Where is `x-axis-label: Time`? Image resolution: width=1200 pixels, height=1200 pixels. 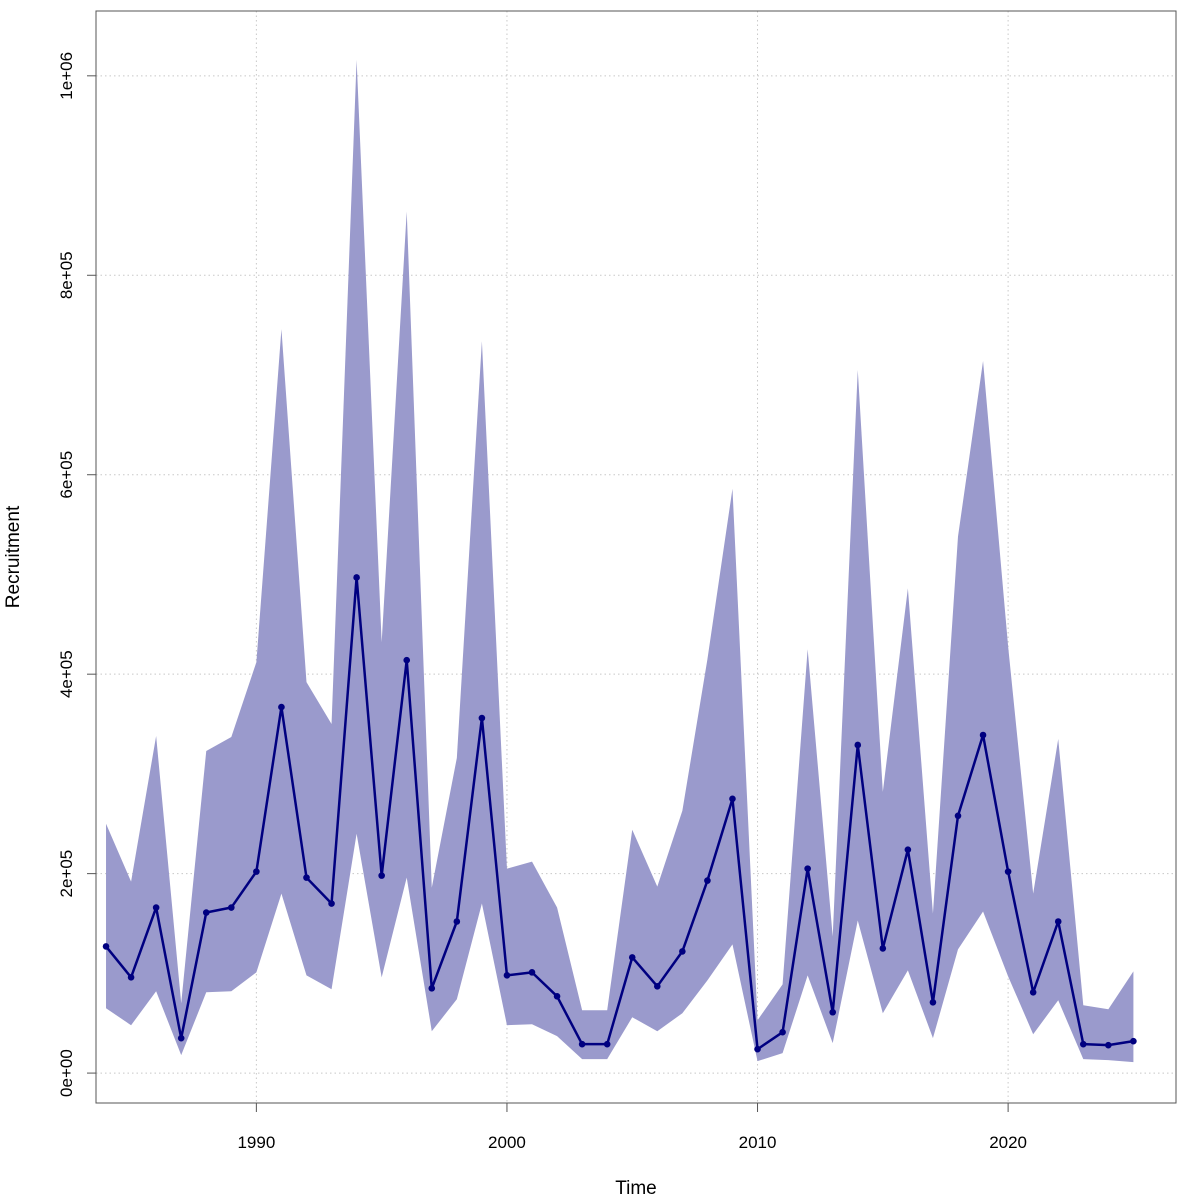 x-axis-label: Time is located at coordinates (636, 1188).